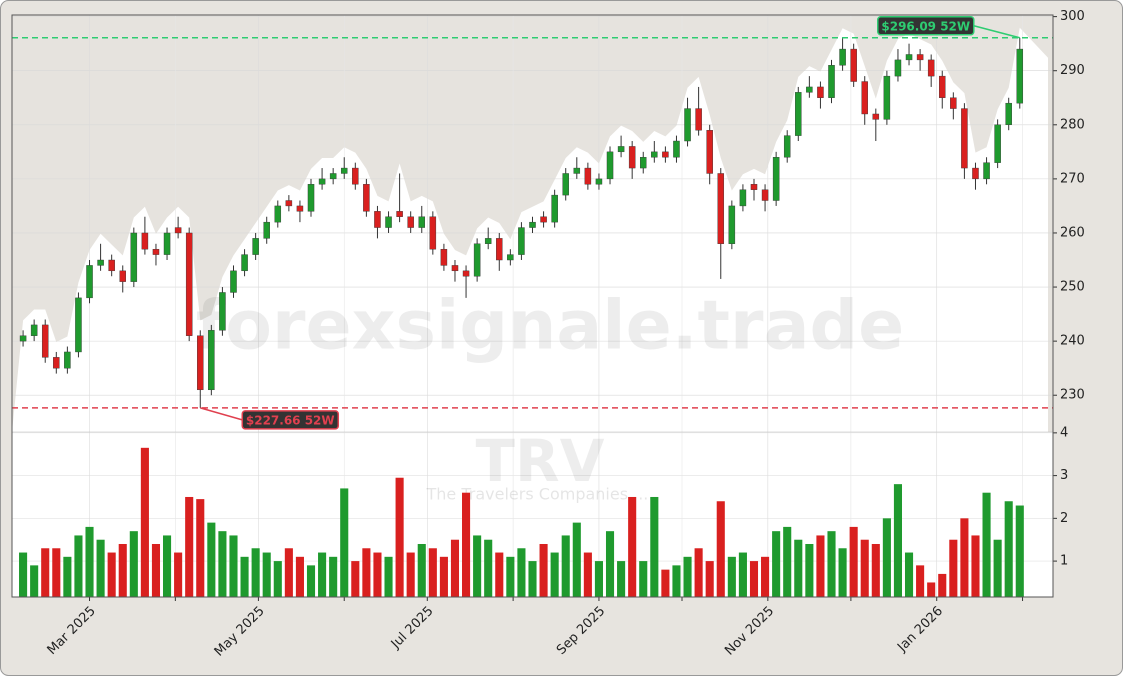 This screenshot has height=680, width=1123. Describe the element at coordinates (1072, 124) in the screenshot. I see `y-tick-label: 280` at that location.